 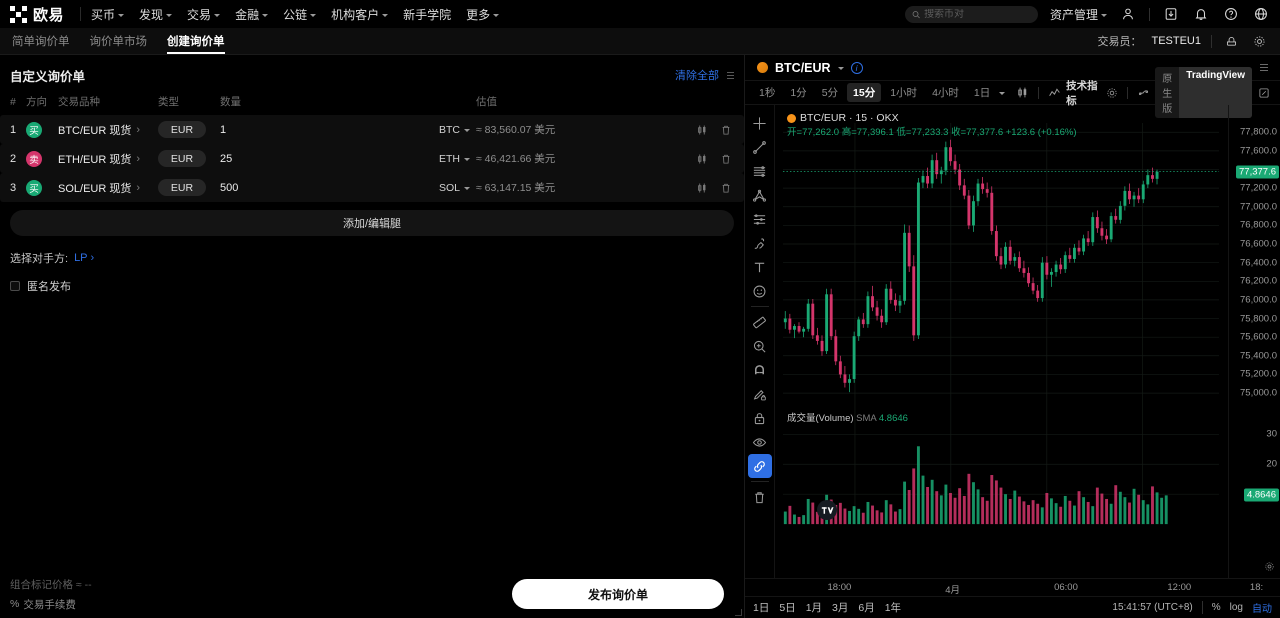 What do you see at coordinates (1269, 568) in the screenshot?
I see `axis-settings-icon` at bounding box center [1269, 568].